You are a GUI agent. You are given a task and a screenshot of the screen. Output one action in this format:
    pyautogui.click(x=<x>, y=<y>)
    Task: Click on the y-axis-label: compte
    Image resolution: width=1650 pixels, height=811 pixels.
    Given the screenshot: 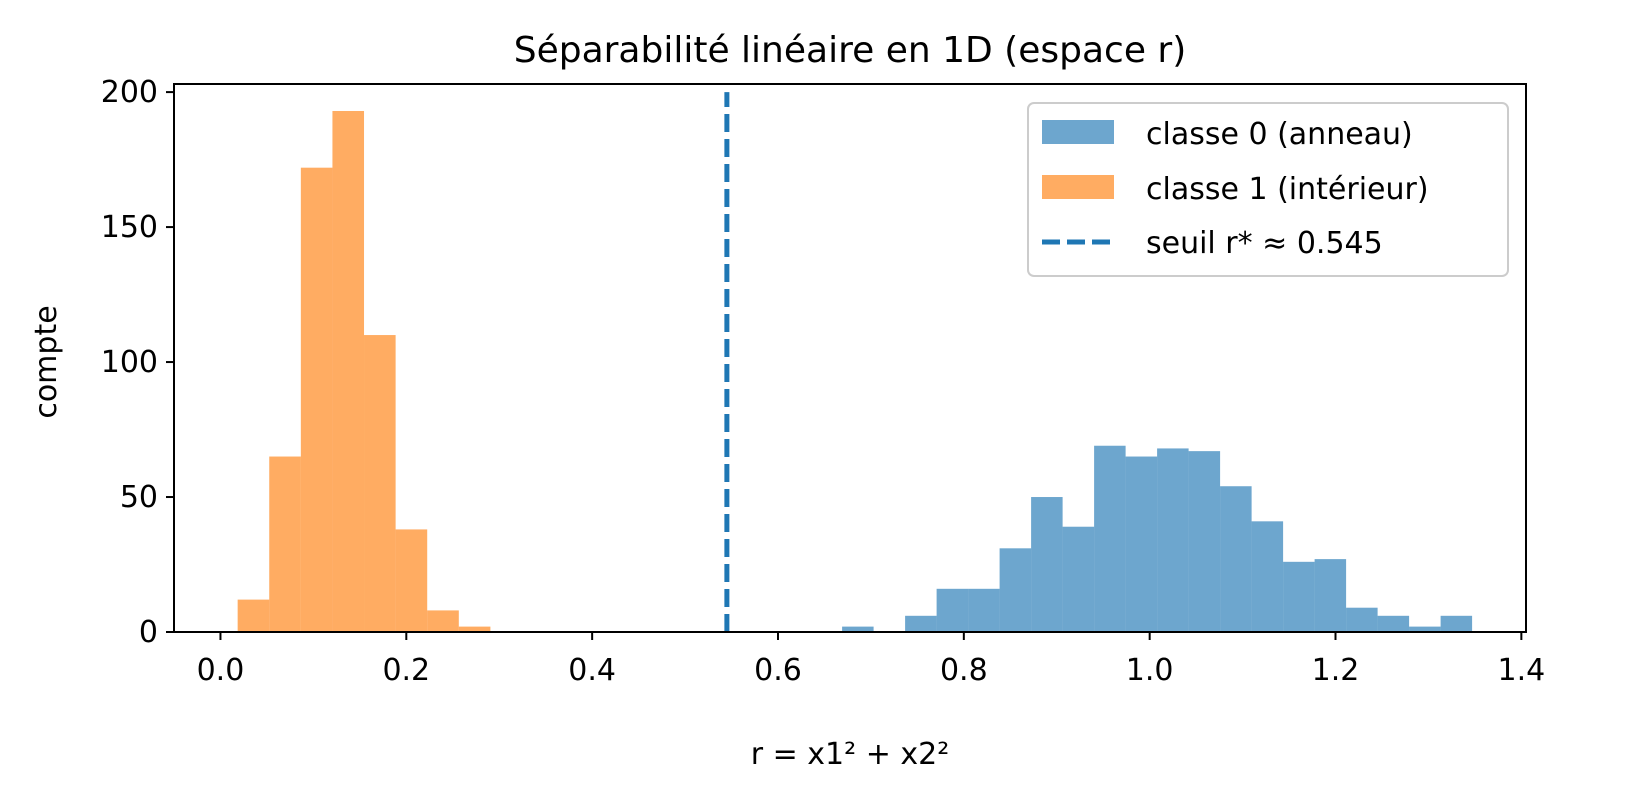 What is the action you would take?
    pyautogui.click(x=46, y=361)
    